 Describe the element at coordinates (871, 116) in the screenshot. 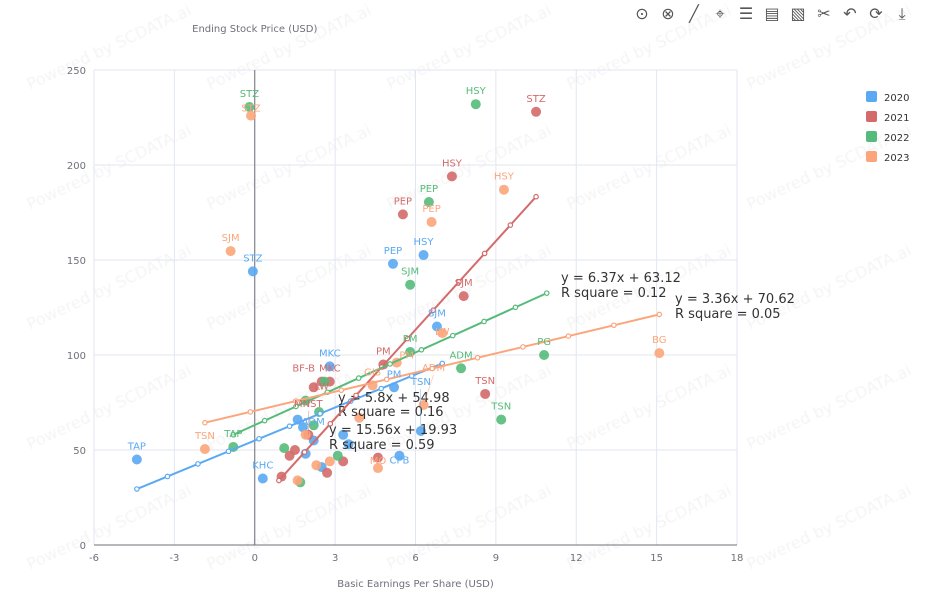

I see `legend-swatch-2021` at that location.